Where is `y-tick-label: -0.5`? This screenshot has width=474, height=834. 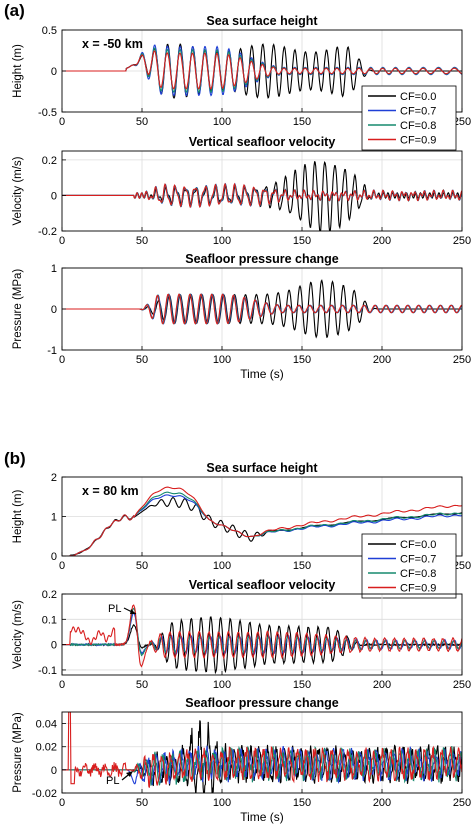 y-tick-label: -0.5 is located at coordinates (47, 113).